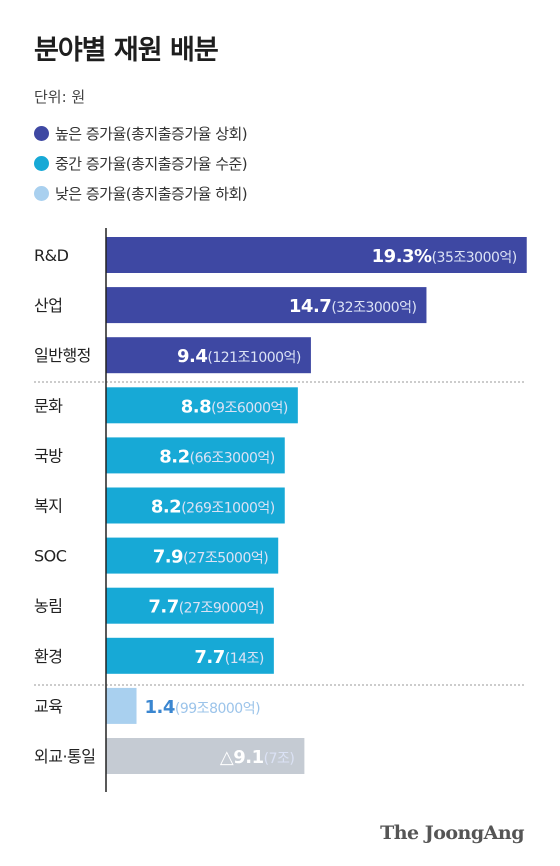 The height and width of the screenshot is (866, 560). I want to click on data-label: 9.4(121조1000억), so click(239, 356).